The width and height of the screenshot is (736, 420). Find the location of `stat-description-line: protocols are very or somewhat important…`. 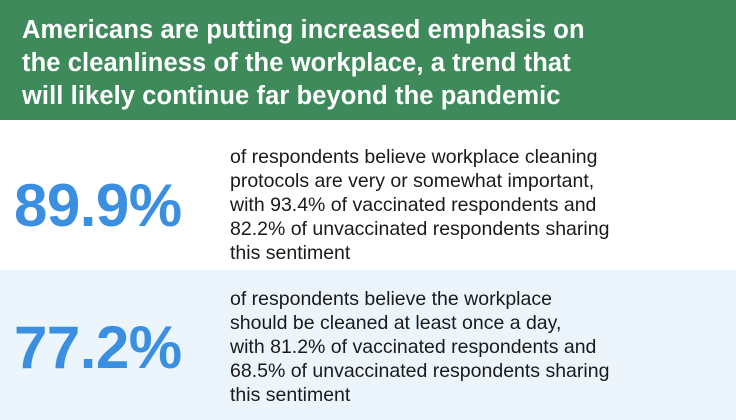

stat-description-line: protocols are very or somewhat important… is located at coordinates (412, 181).